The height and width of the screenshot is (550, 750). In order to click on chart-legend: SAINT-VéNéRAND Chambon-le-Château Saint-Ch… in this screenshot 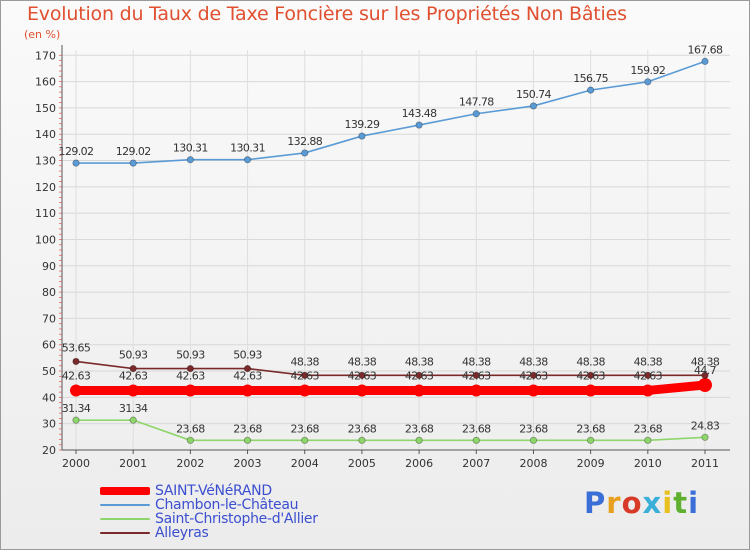, I will do `click(209, 512)`.